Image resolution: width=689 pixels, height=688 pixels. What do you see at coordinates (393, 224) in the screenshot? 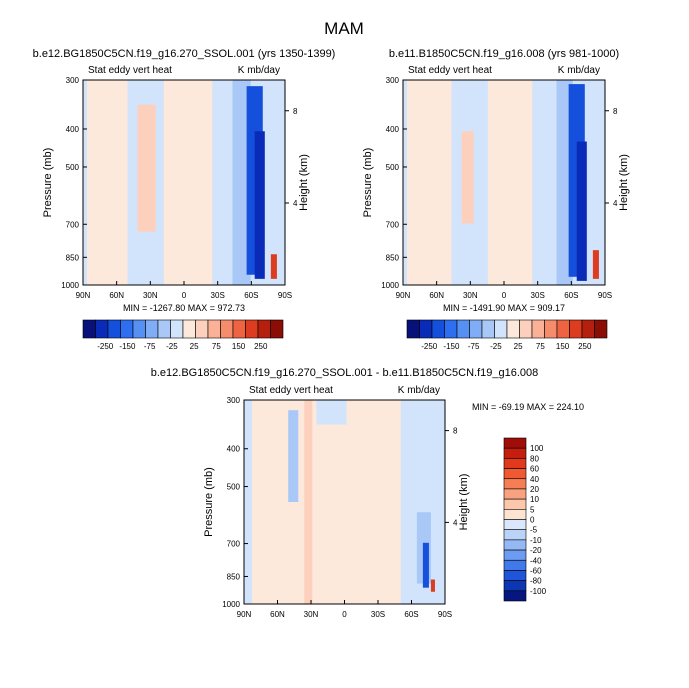
I see `y-tick-label: 700` at bounding box center [393, 224].